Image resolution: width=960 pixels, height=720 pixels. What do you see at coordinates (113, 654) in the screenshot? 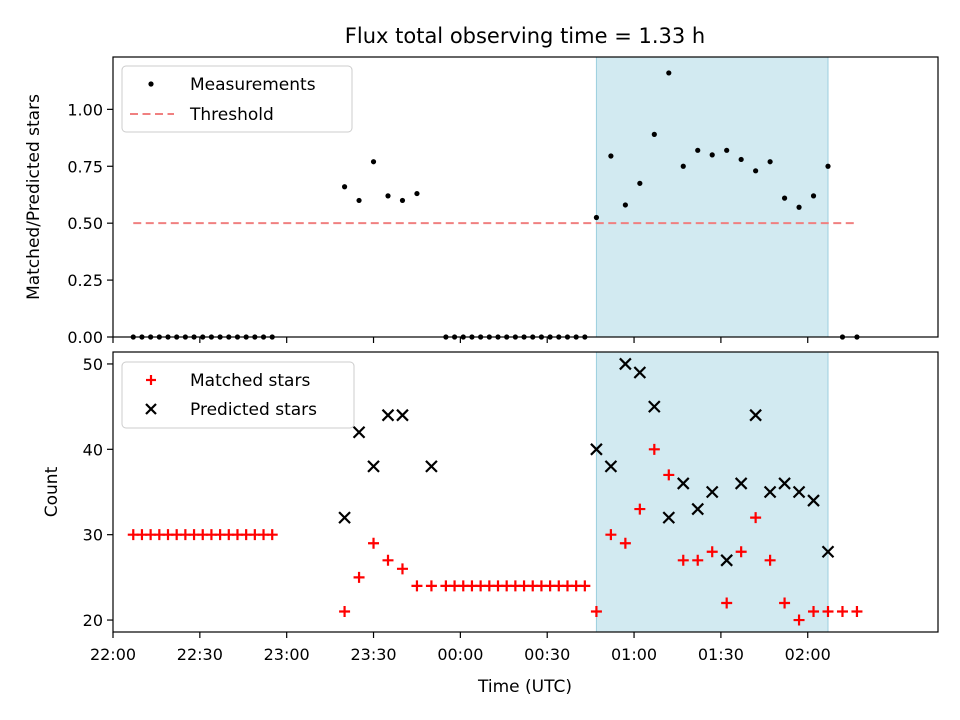
I see `x-tick-label: 22:00` at bounding box center [113, 654].